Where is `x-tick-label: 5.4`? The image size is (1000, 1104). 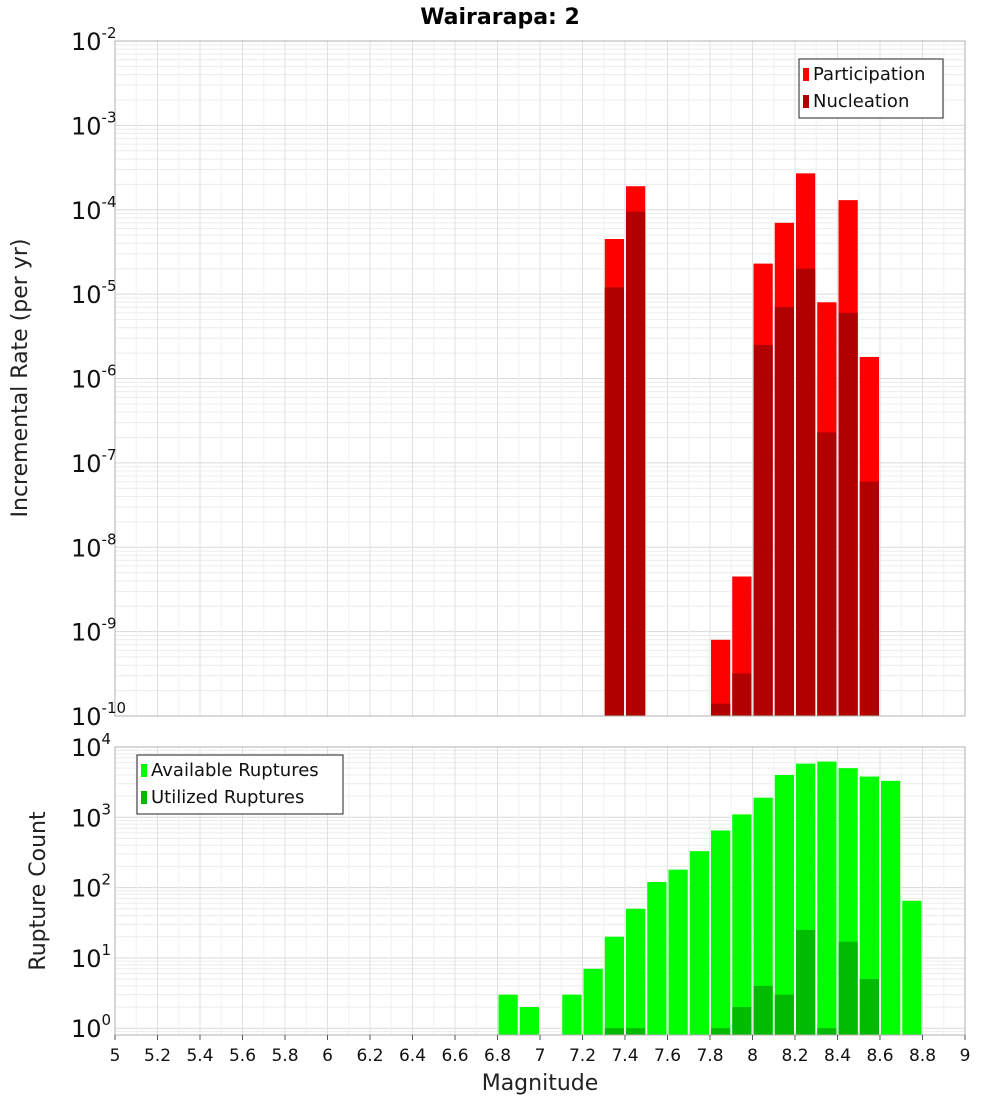 x-tick-label: 5.4 is located at coordinates (199, 1056).